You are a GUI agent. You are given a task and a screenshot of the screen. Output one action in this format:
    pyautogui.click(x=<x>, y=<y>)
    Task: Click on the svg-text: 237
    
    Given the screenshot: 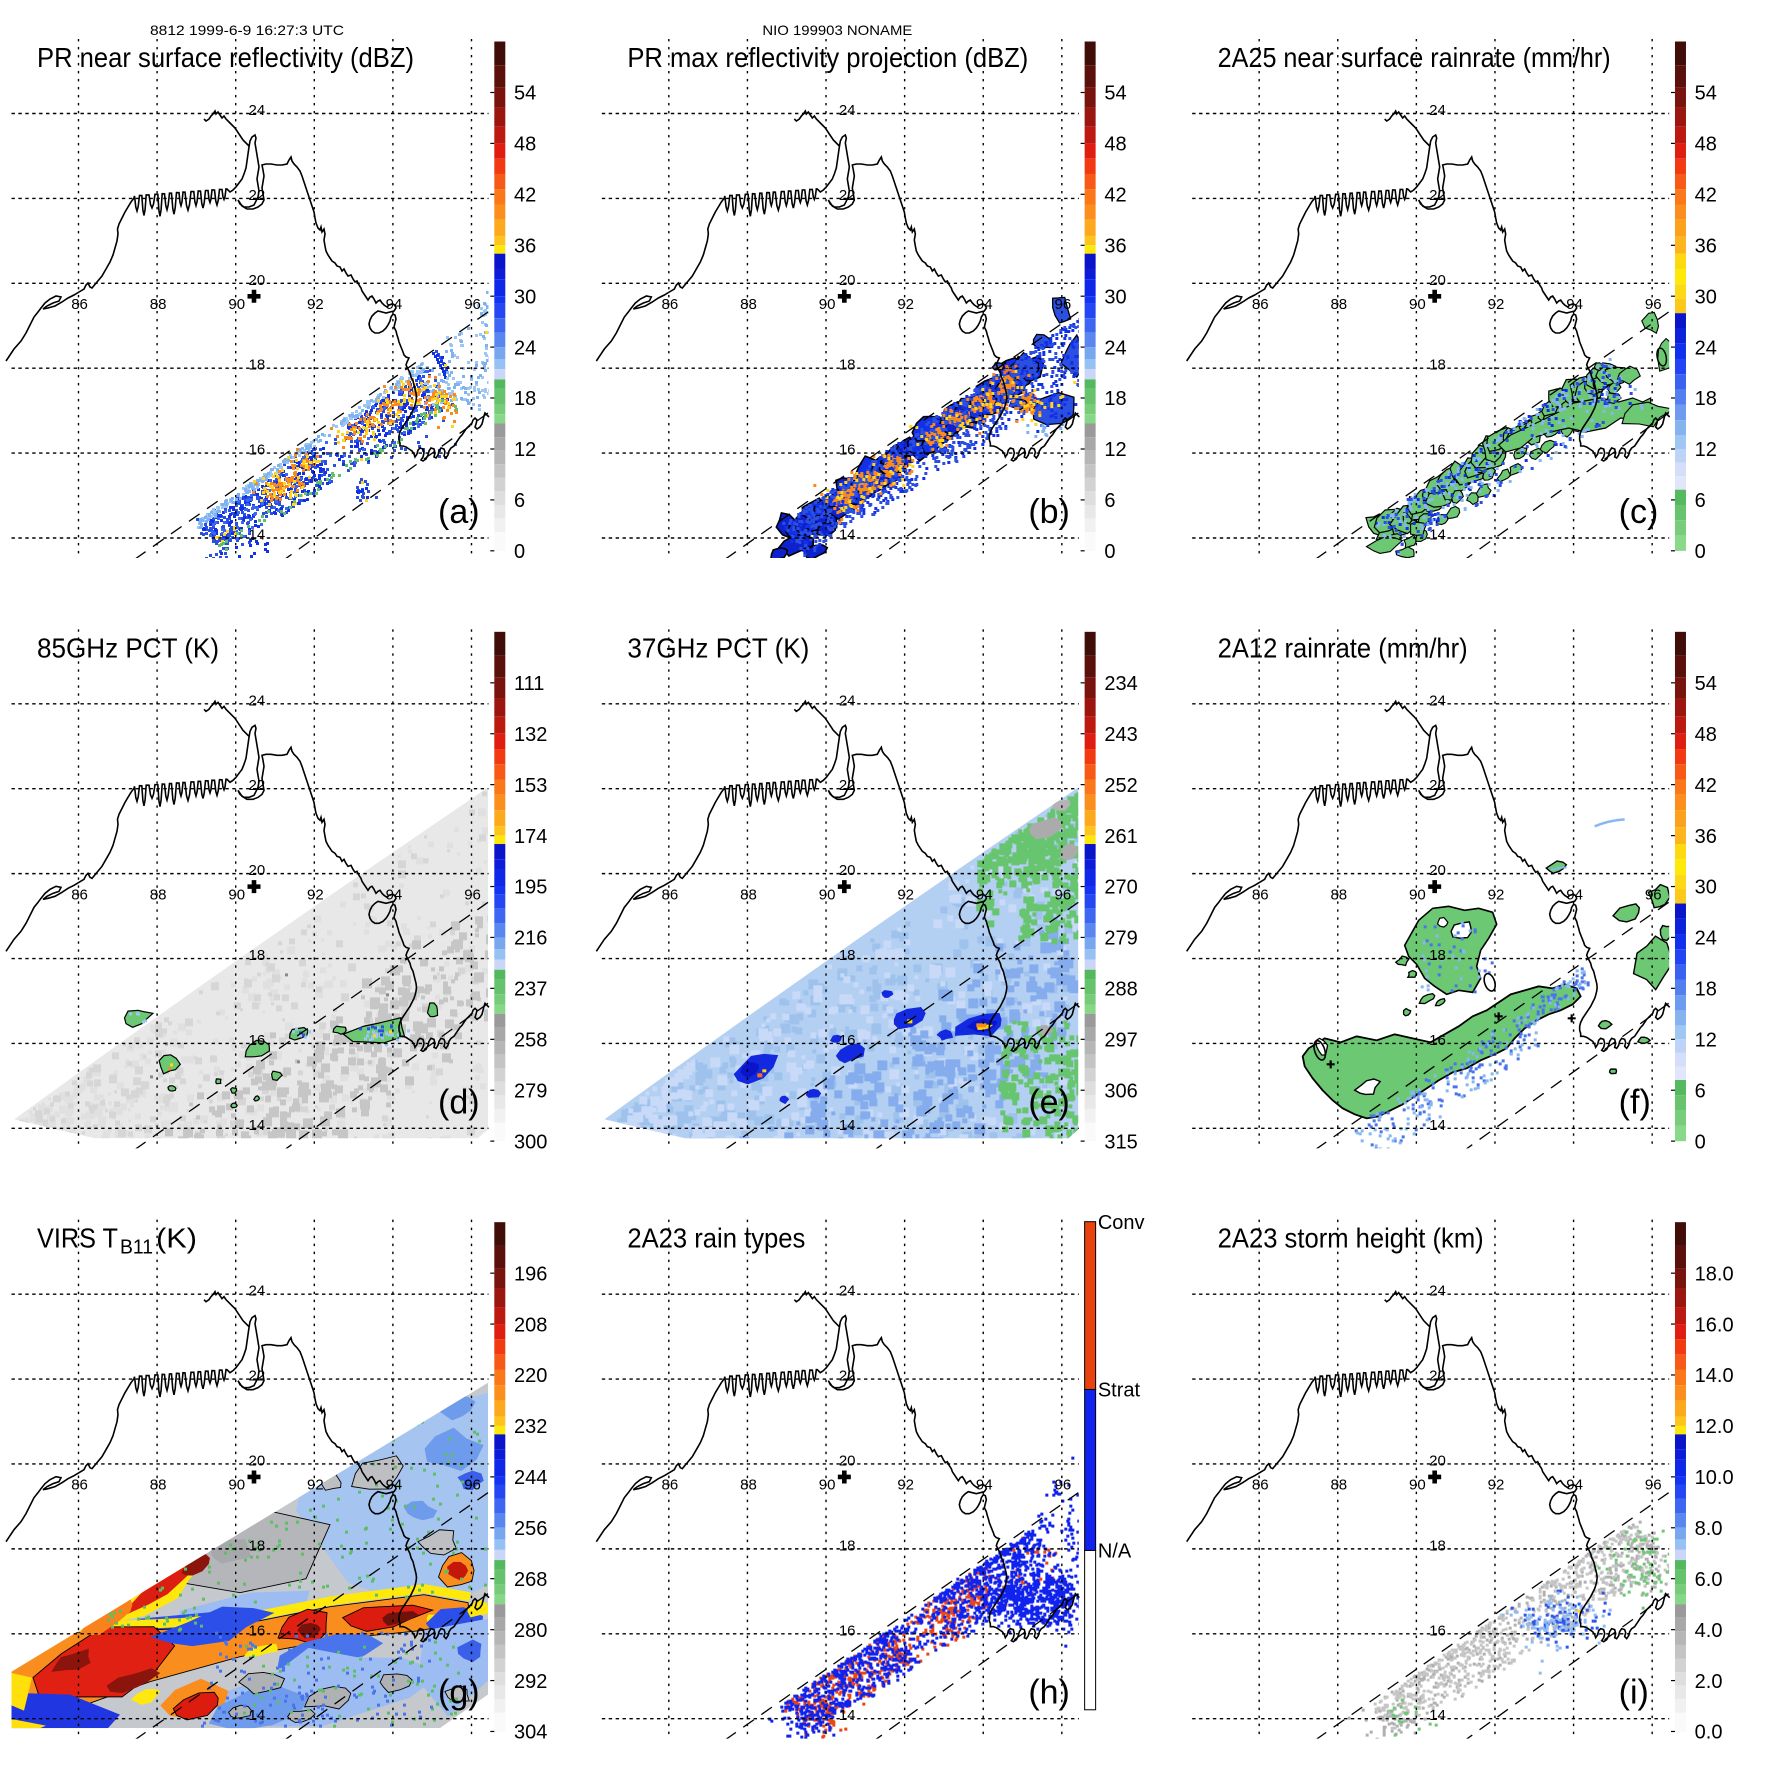 What is the action you would take?
    pyautogui.click(x=530, y=990)
    